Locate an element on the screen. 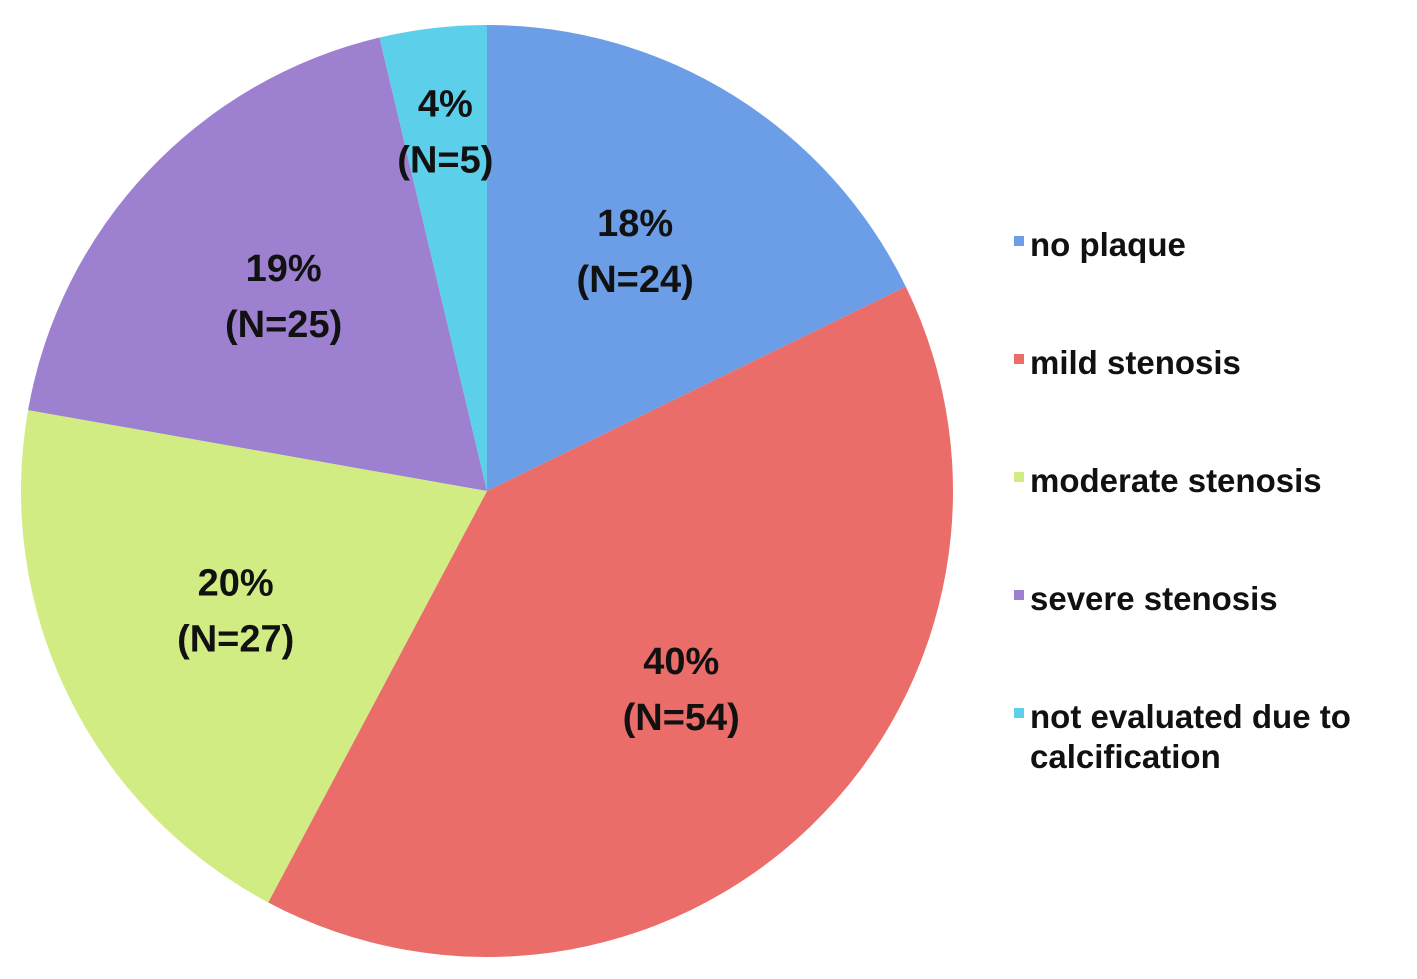 The image size is (1417, 979). legend-item: moderate stenosis is located at coordinates (1206, 481).